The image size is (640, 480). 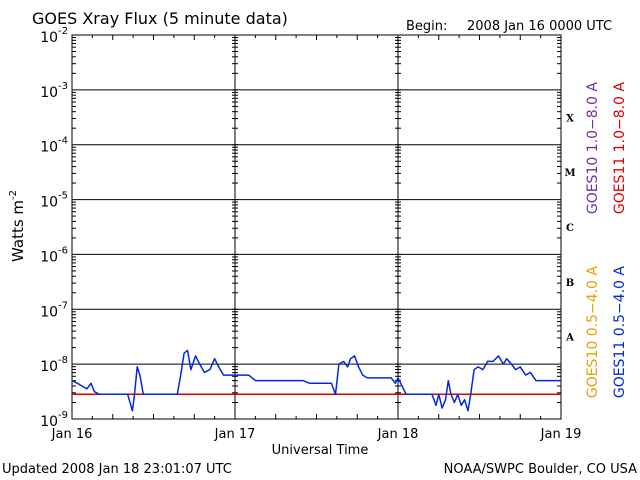 I want to click on begin-label: Begin:, so click(x=426, y=26).